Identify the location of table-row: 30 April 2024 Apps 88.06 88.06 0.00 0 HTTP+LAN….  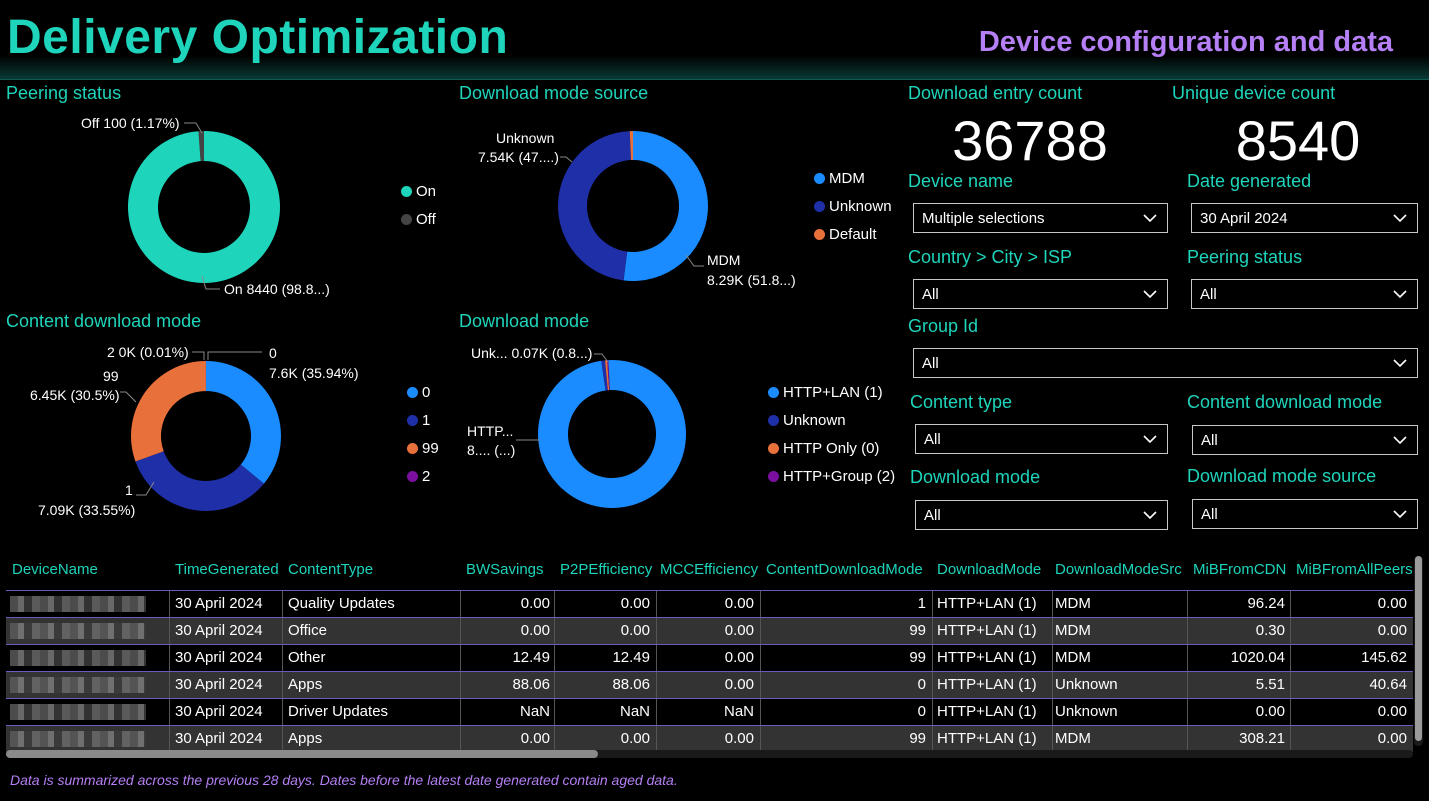
(709, 684).